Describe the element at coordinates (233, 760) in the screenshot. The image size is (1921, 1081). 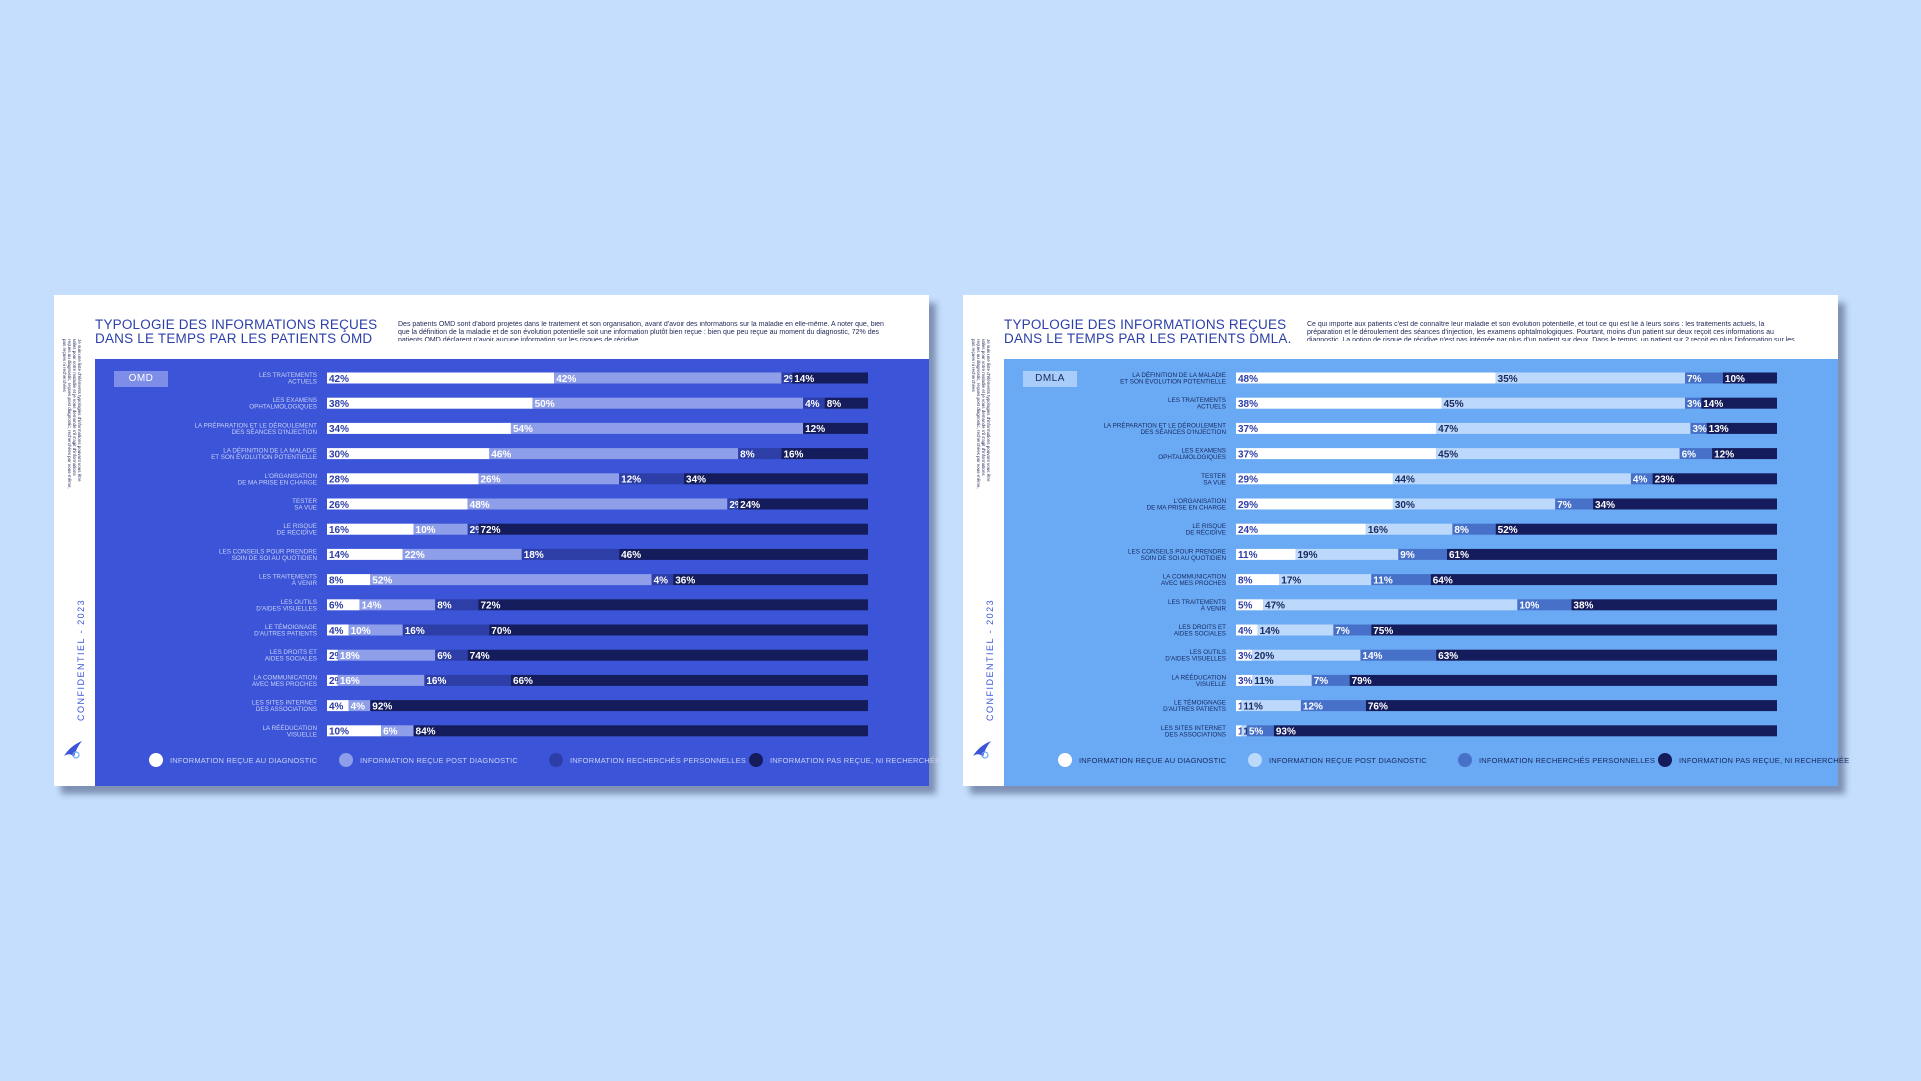
I see `legend-item-diagnostic: INFORMATION REÇUE AU DIAGNOSTIC` at that location.